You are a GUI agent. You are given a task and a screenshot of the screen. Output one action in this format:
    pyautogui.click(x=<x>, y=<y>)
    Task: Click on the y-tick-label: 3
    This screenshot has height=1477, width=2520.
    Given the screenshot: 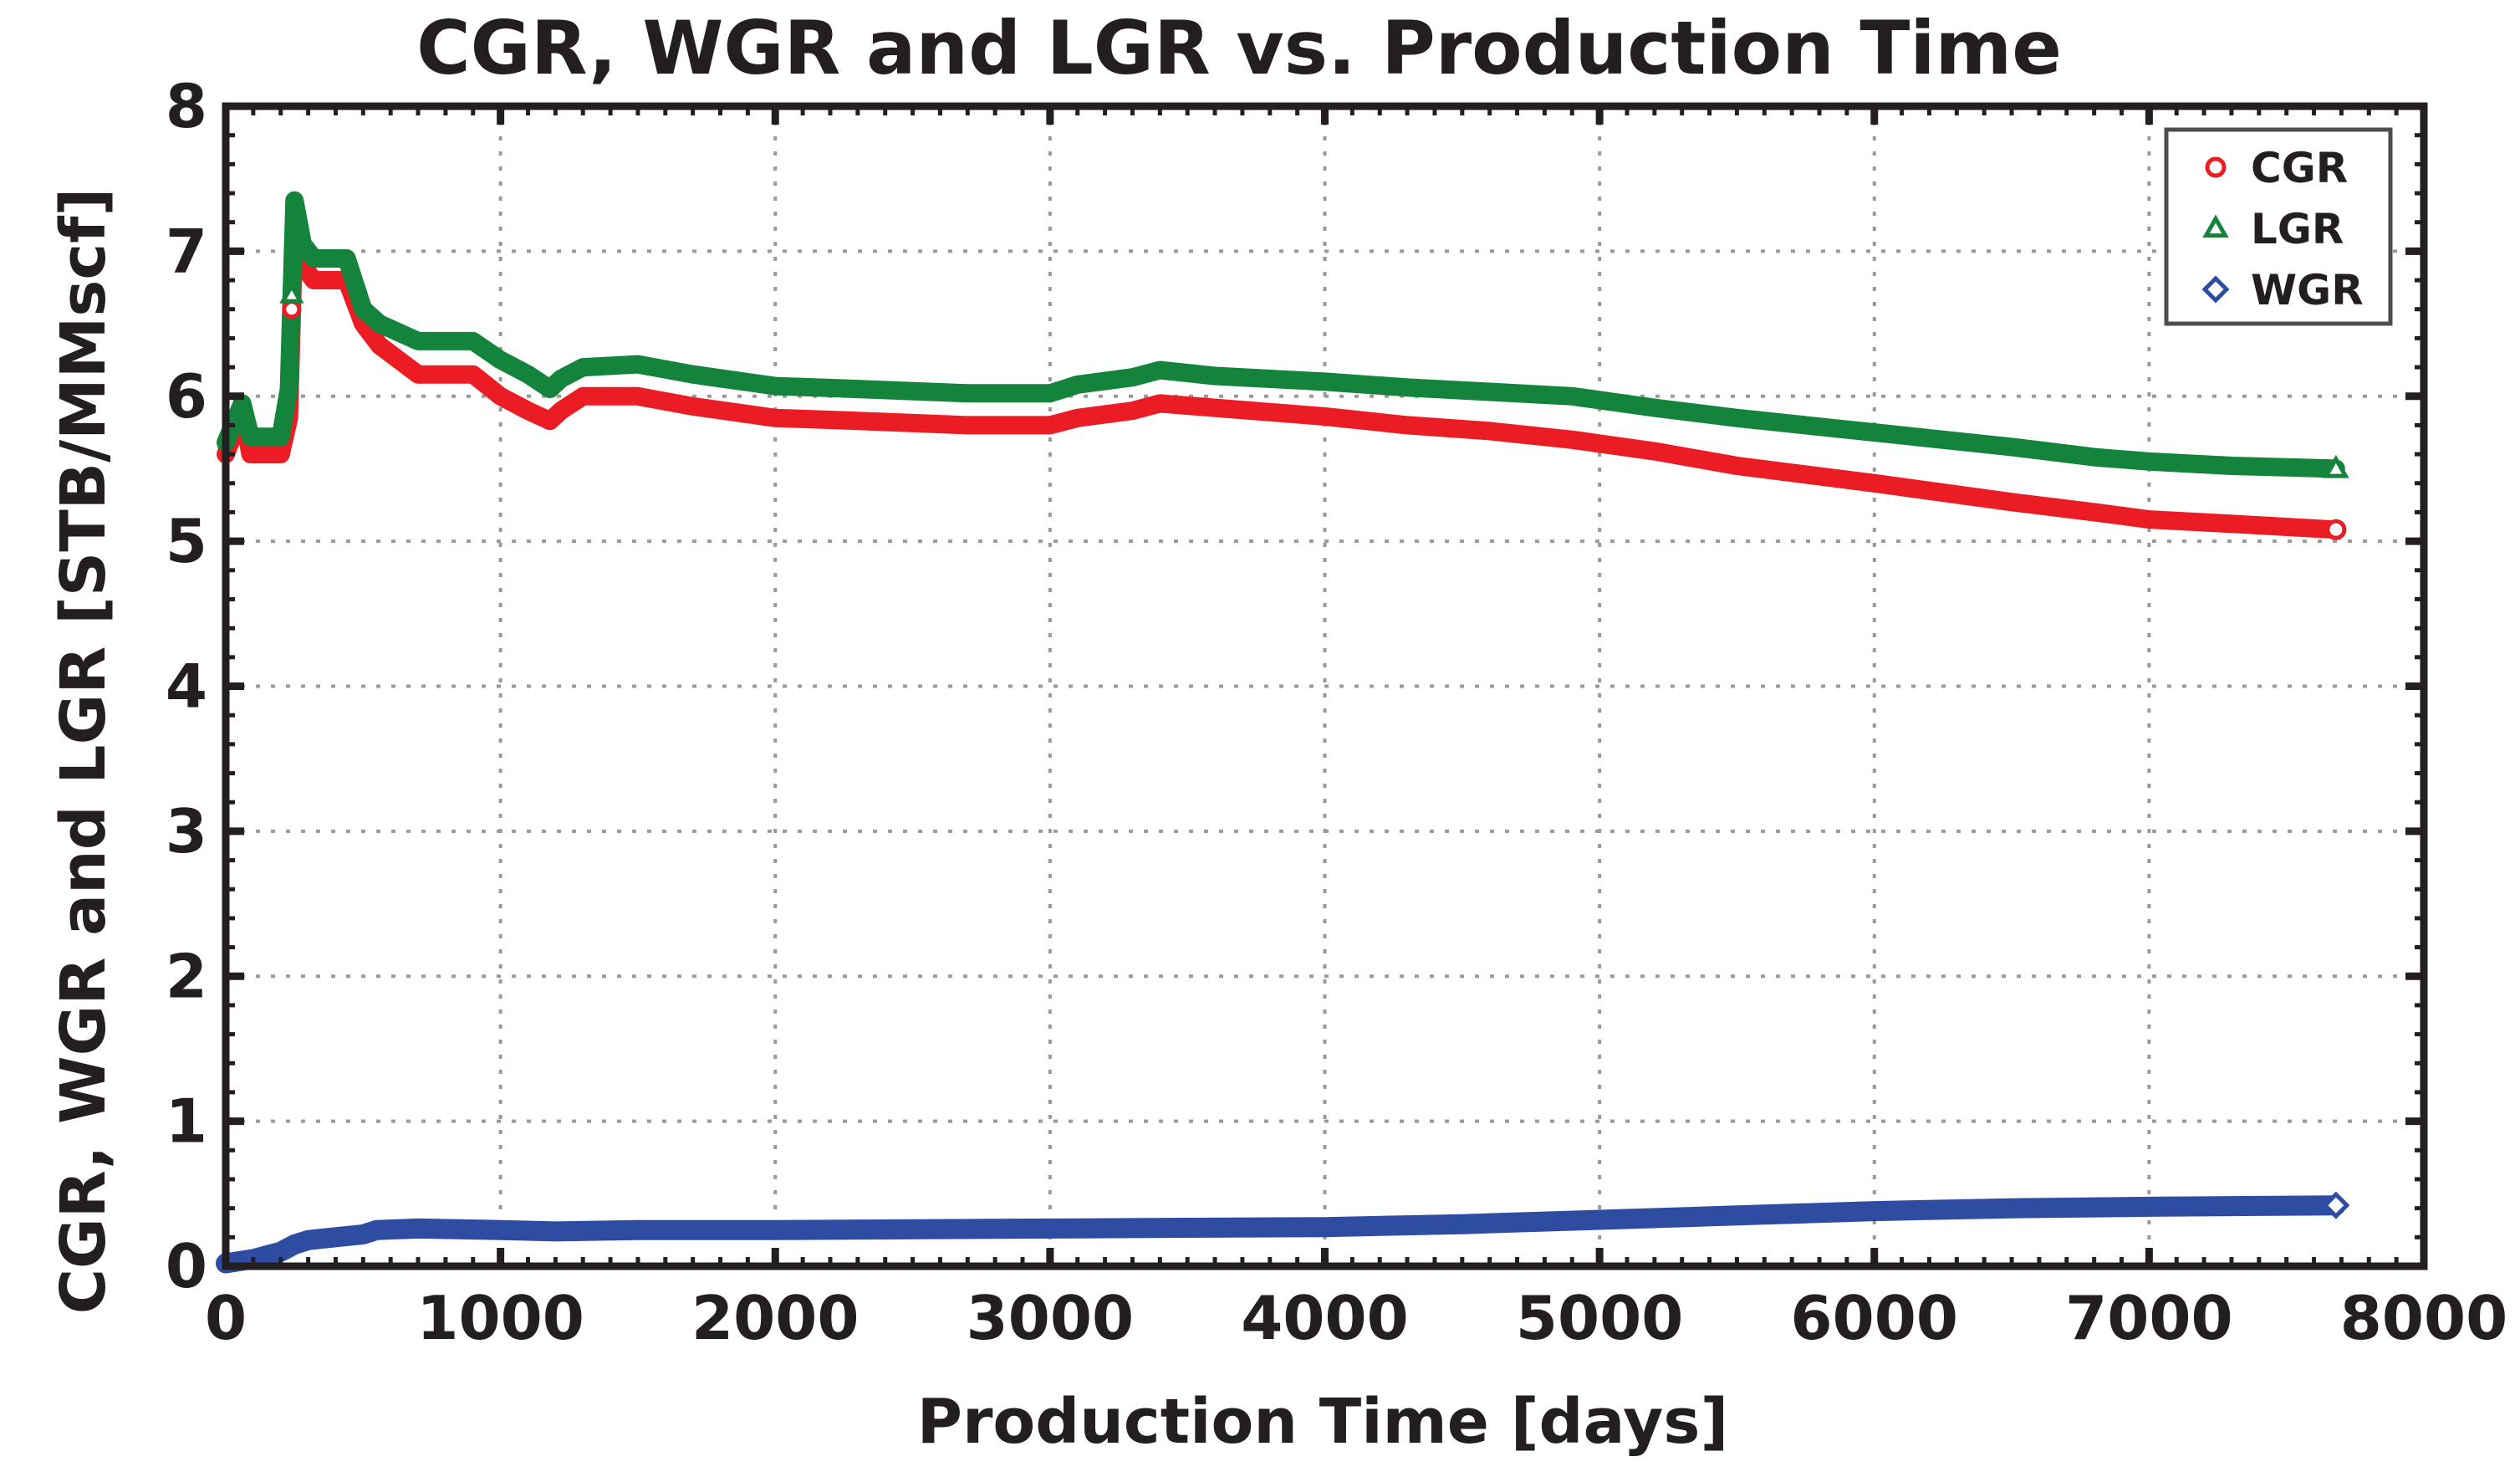 What is the action you would take?
    pyautogui.click(x=186, y=831)
    